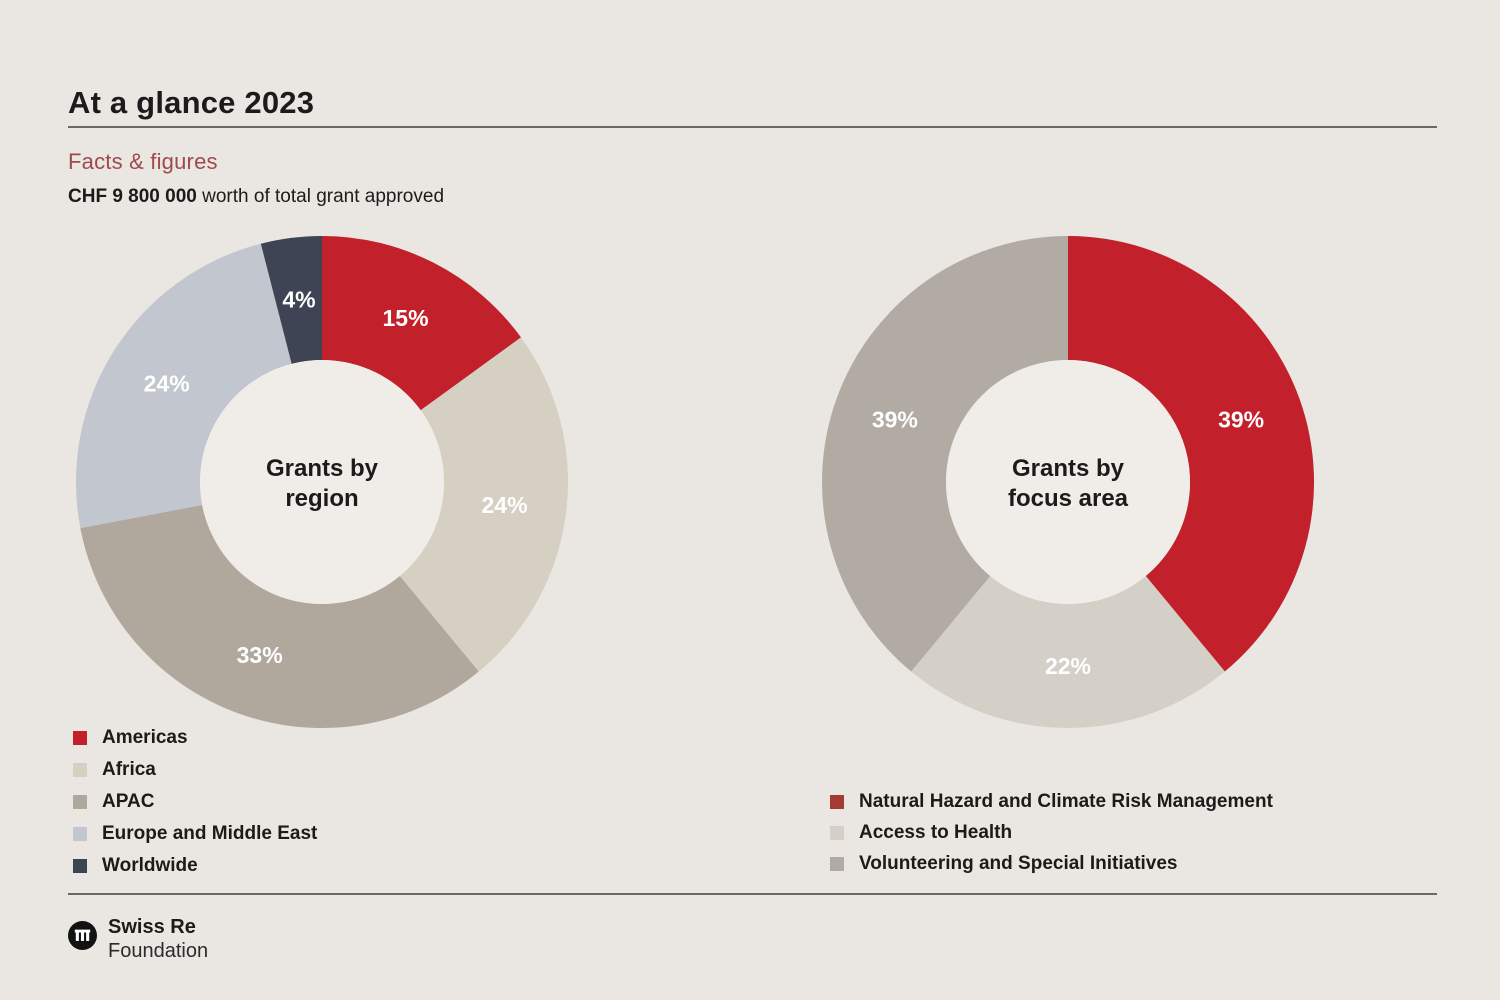  I want to click on legend-item-volunteering-and-special-initiatives: Volunteering and Special Initiatives, so click(1051, 863).